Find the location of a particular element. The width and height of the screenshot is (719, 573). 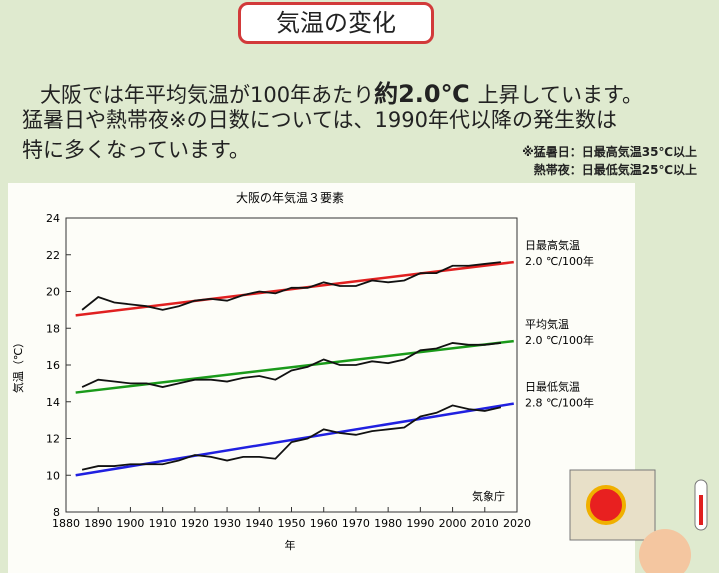

x-tick-label: 1960 is located at coordinates (324, 523).